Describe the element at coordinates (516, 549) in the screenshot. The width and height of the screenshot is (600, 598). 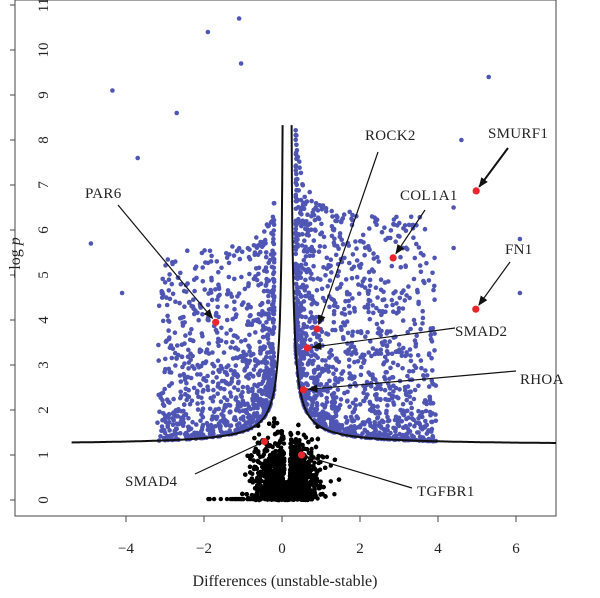
I see `x-tick-label: 6` at that location.